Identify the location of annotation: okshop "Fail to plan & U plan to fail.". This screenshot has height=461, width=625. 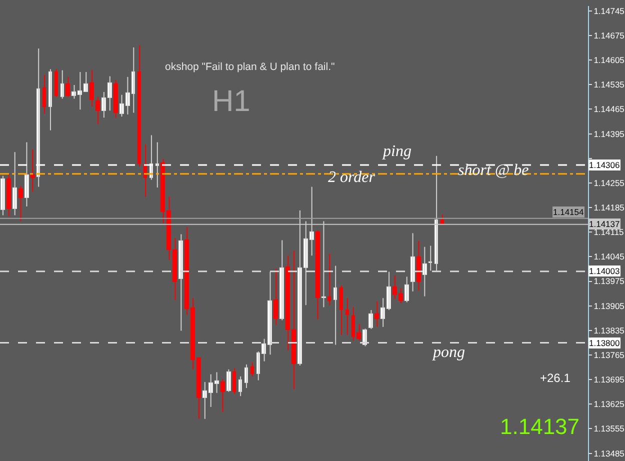
(250, 67).